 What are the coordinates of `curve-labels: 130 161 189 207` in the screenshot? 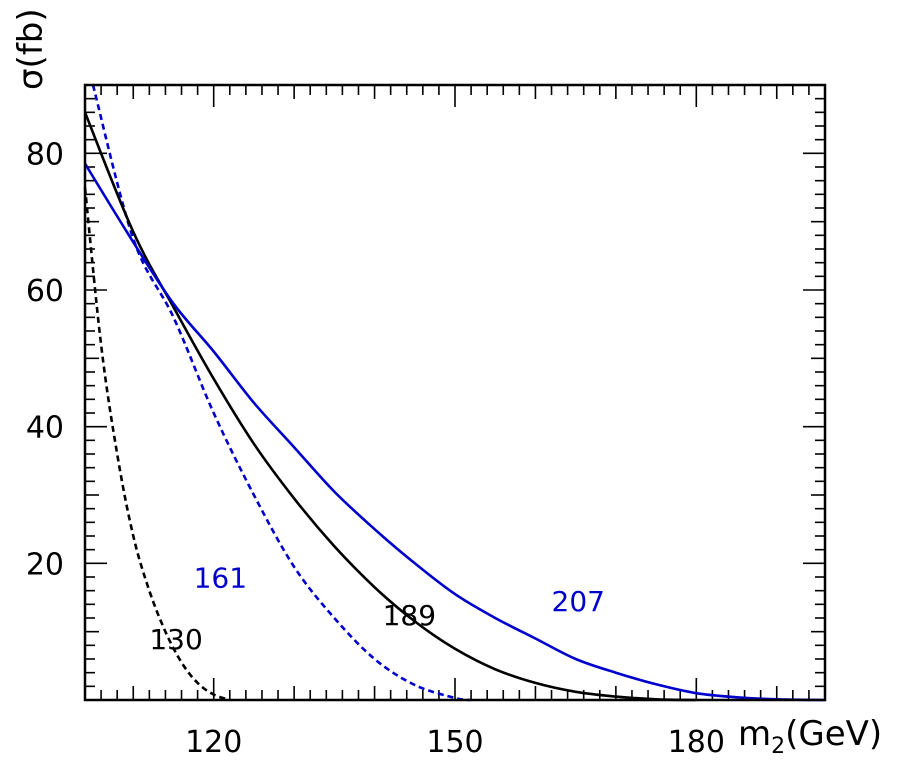 It's located at (377, 608).